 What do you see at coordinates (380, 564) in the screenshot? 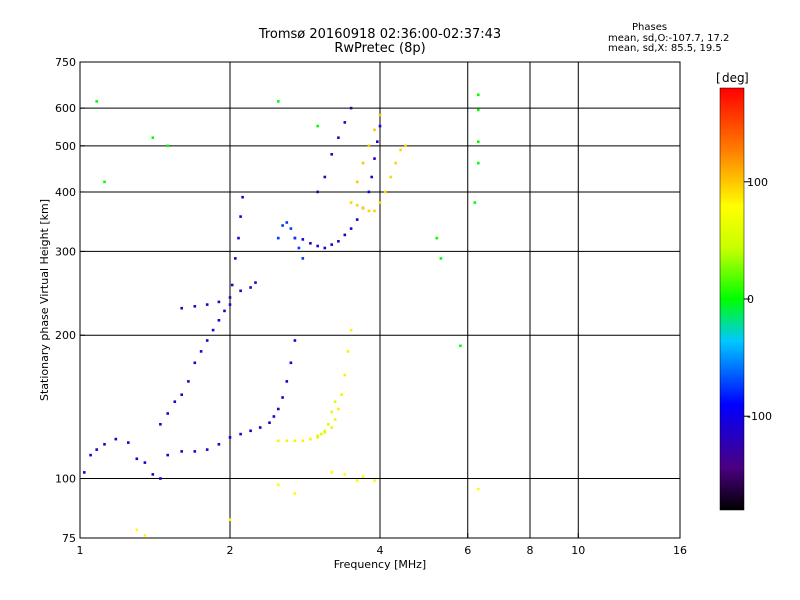
I see `x-axis-label: Frequency [MHz]` at bounding box center [380, 564].